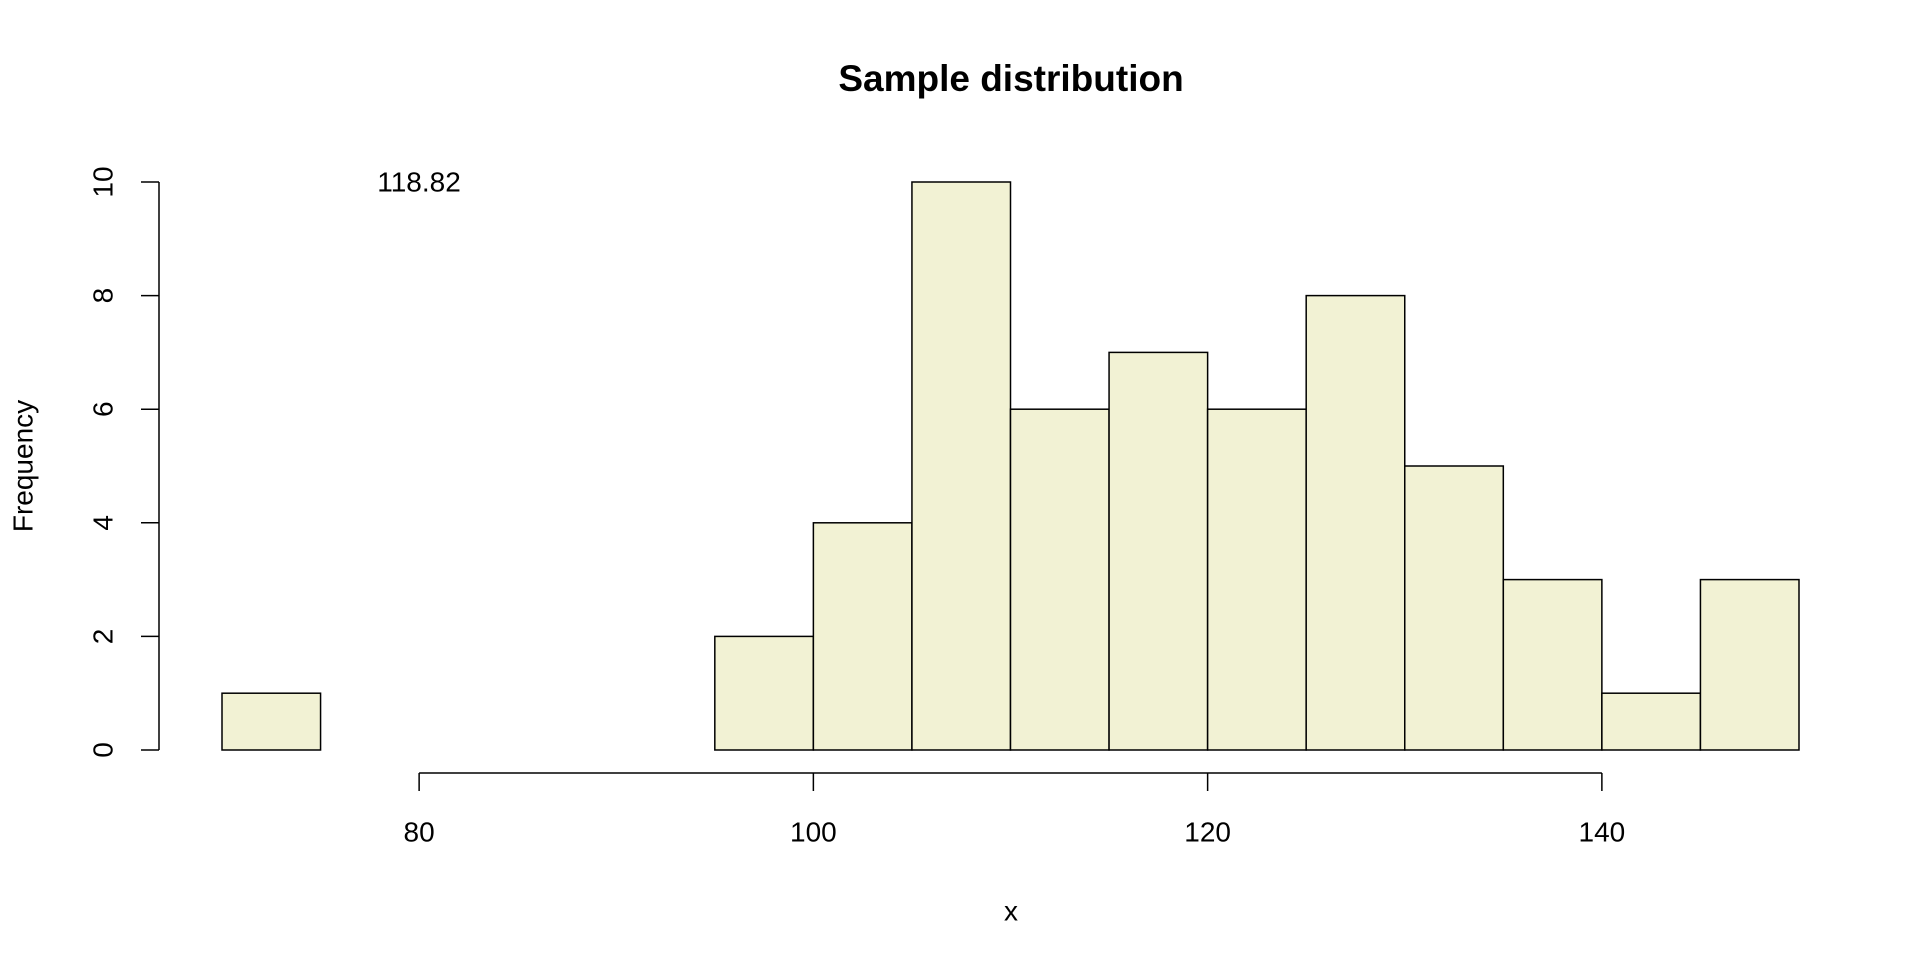 The image size is (1920, 960). I want to click on x-axis-label: x, so click(1011, 910).